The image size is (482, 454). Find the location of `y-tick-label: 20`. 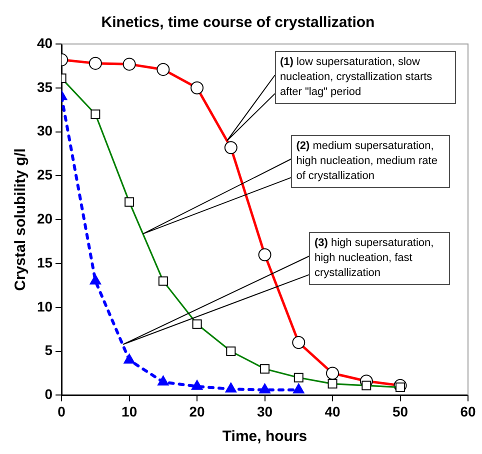

y-tick-label: 20 is located at coordinates (44, 218).